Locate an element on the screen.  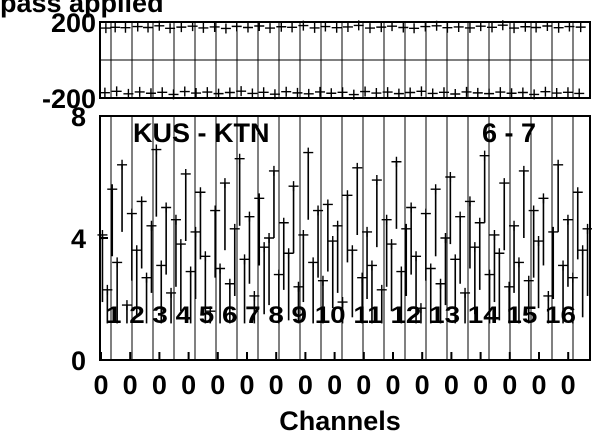
amp-y-tick-label: 4 is located at coordinates (78, 239).